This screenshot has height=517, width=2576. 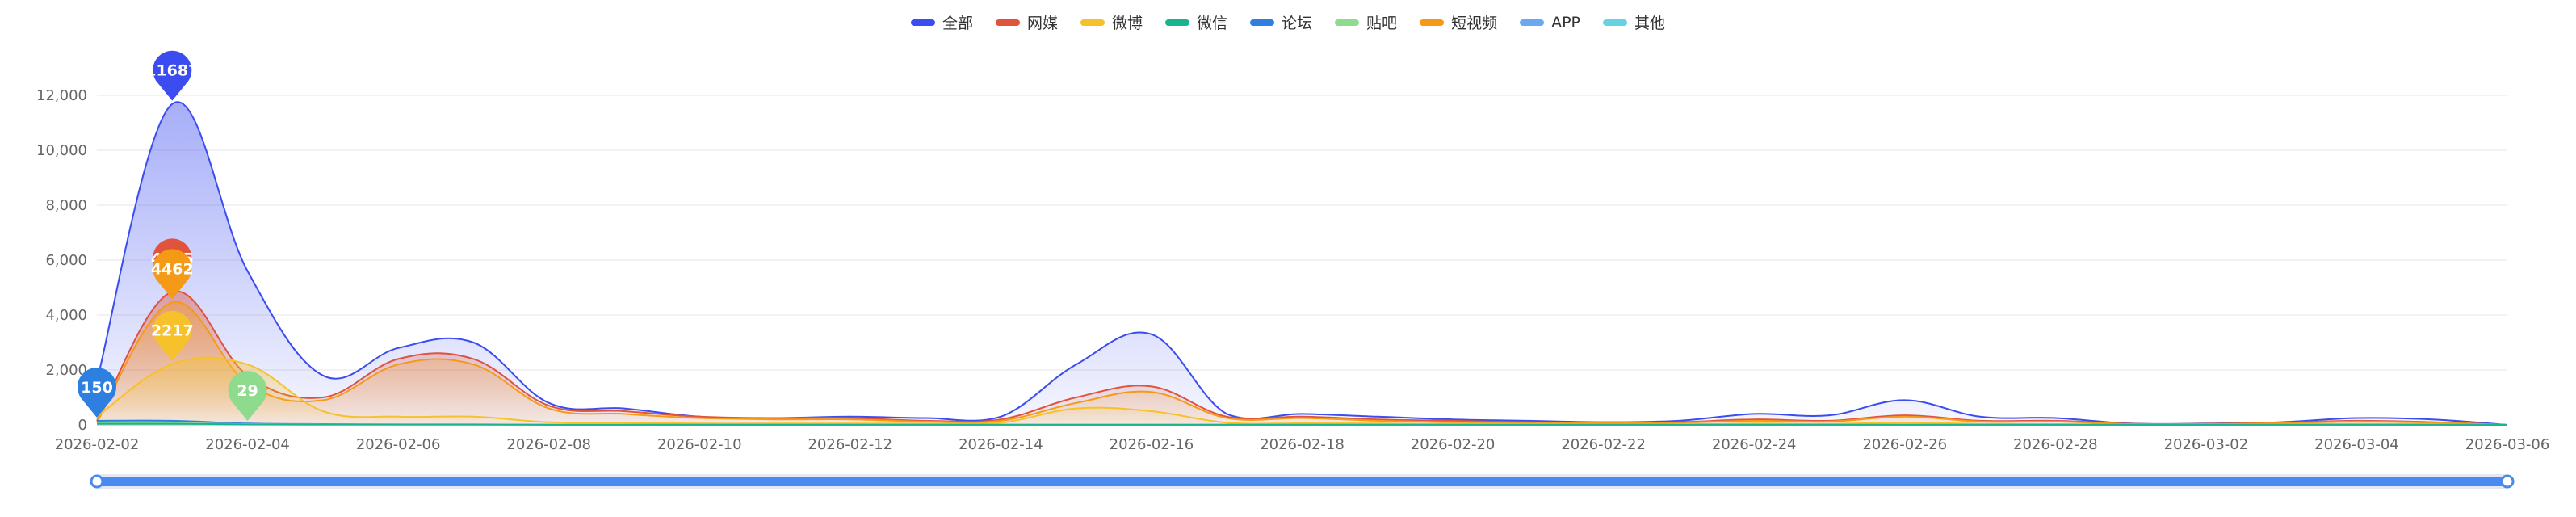 I want to click on legend-label: 短视频, so click(x=1474, y=24).